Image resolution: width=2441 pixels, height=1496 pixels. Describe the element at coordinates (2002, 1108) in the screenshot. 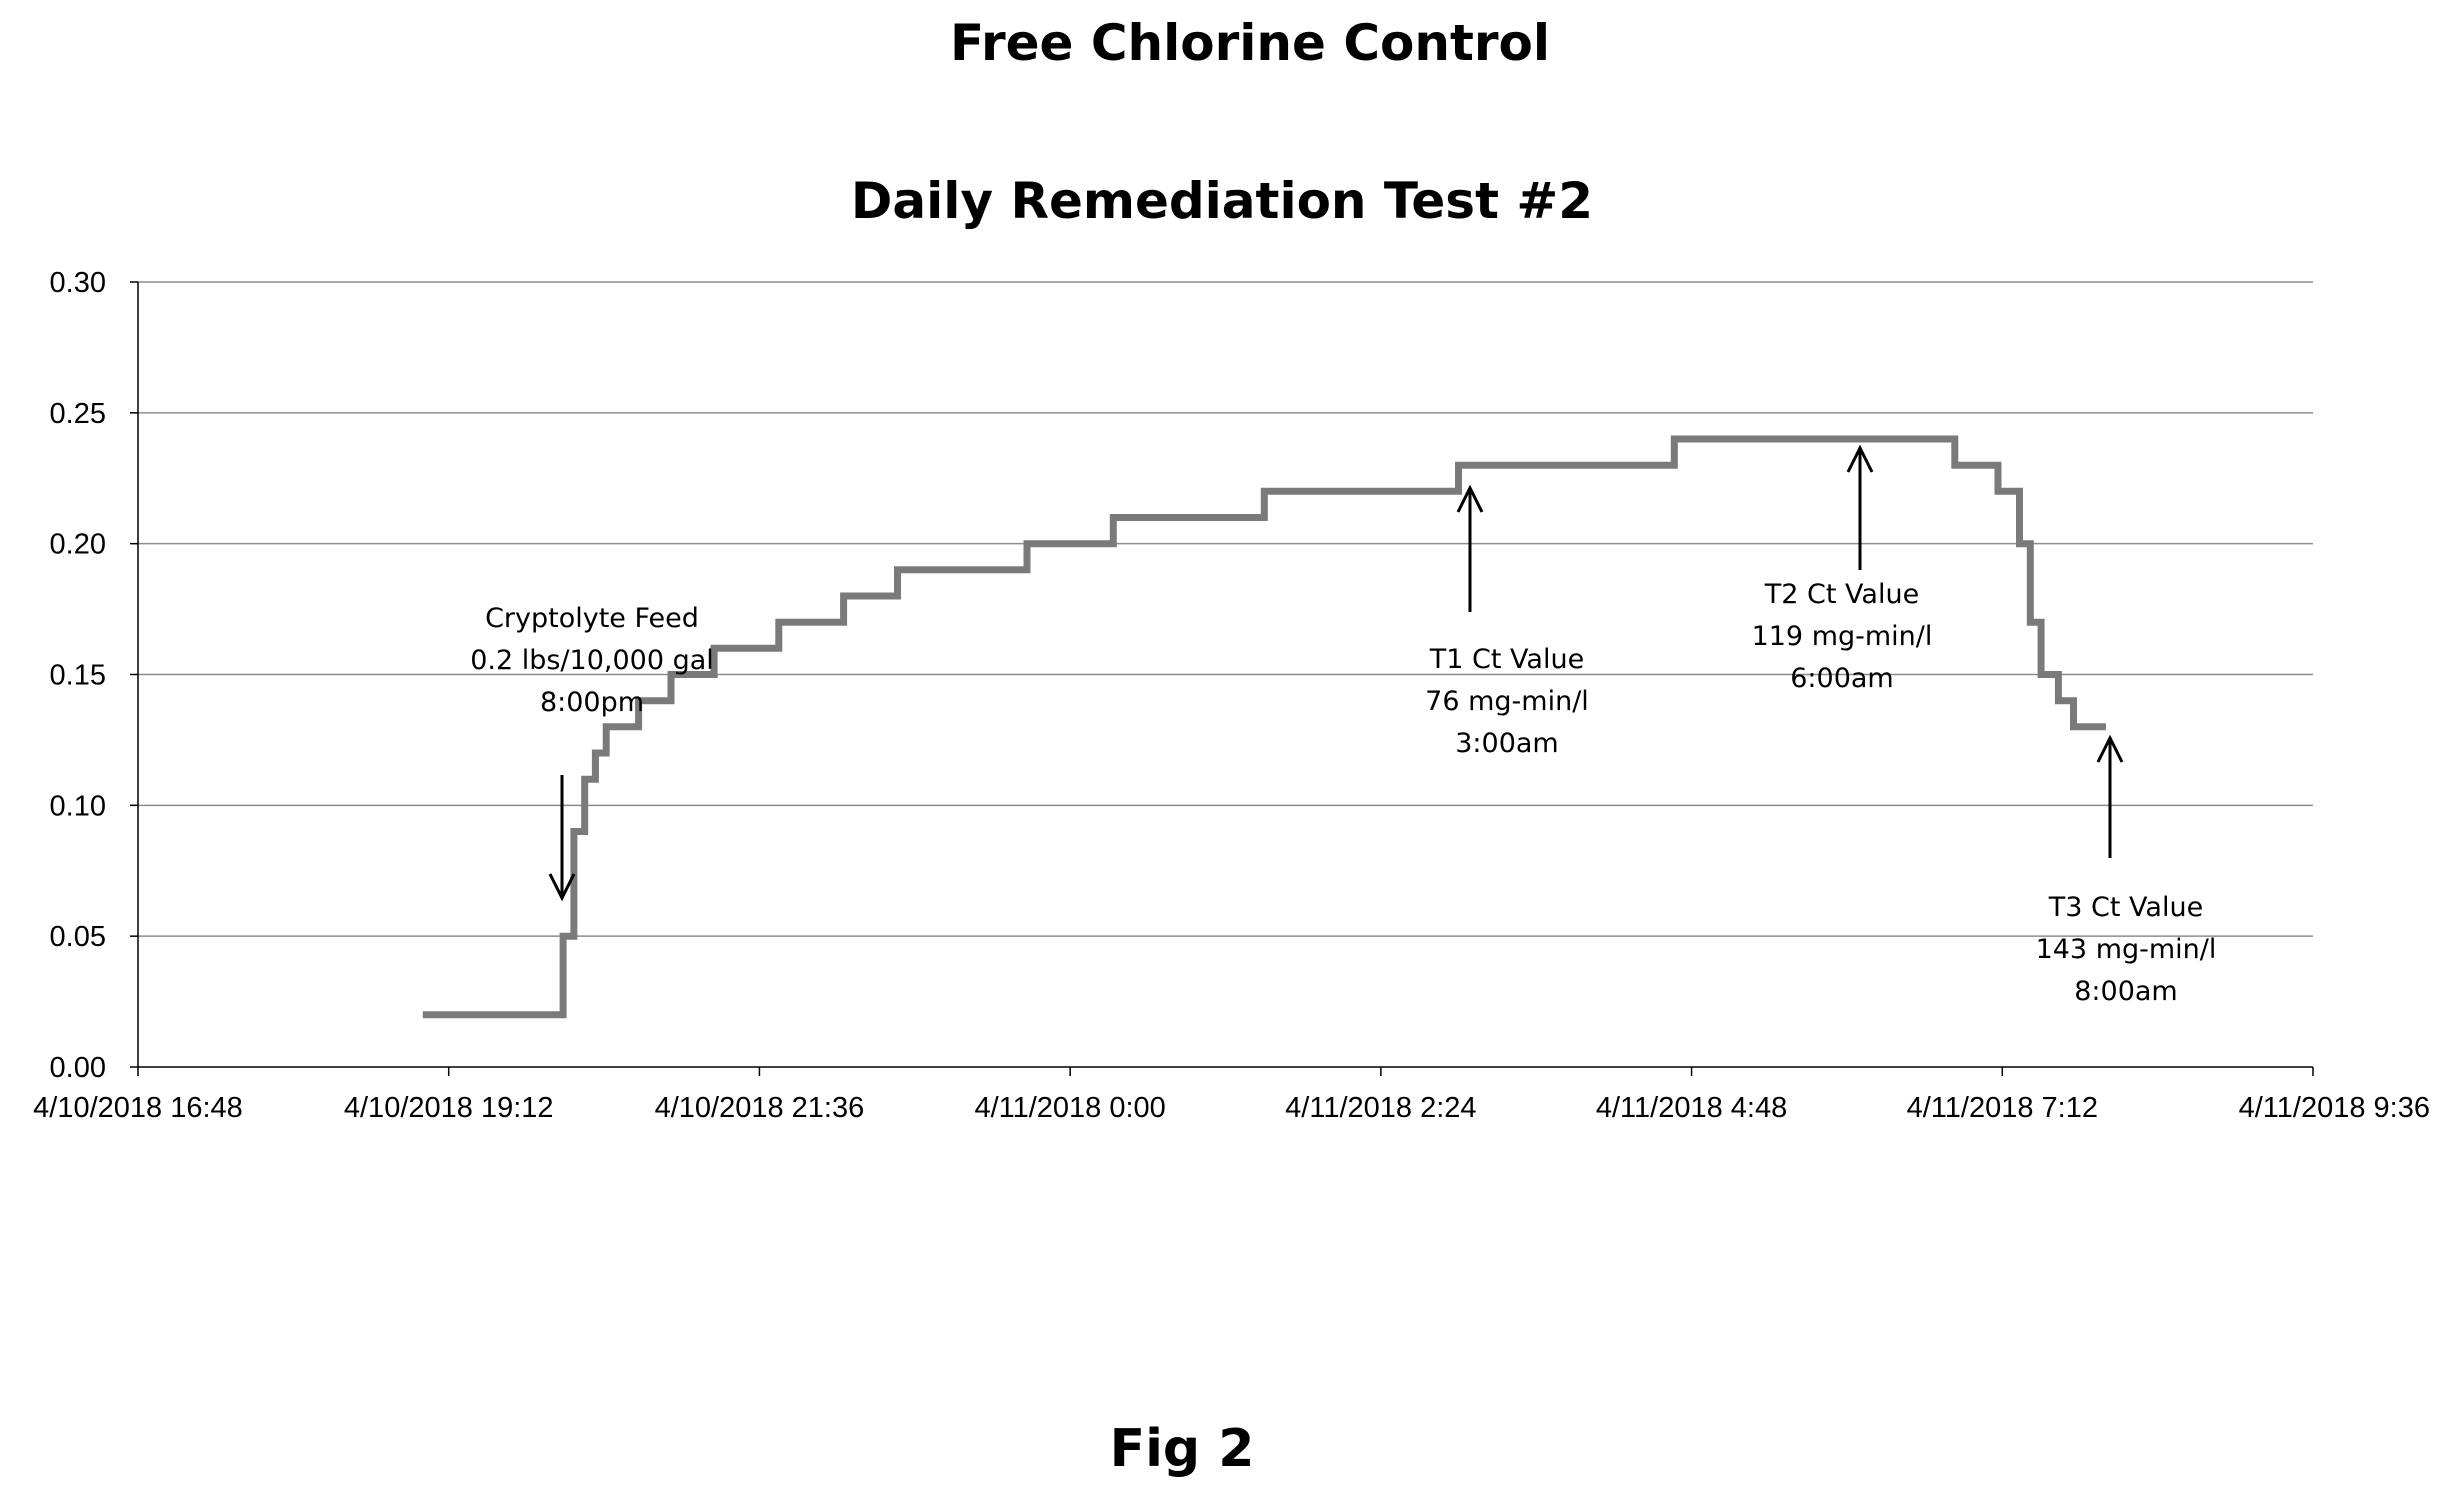

I see `x-tick-label: 4/11/2018 7:12` at that location.